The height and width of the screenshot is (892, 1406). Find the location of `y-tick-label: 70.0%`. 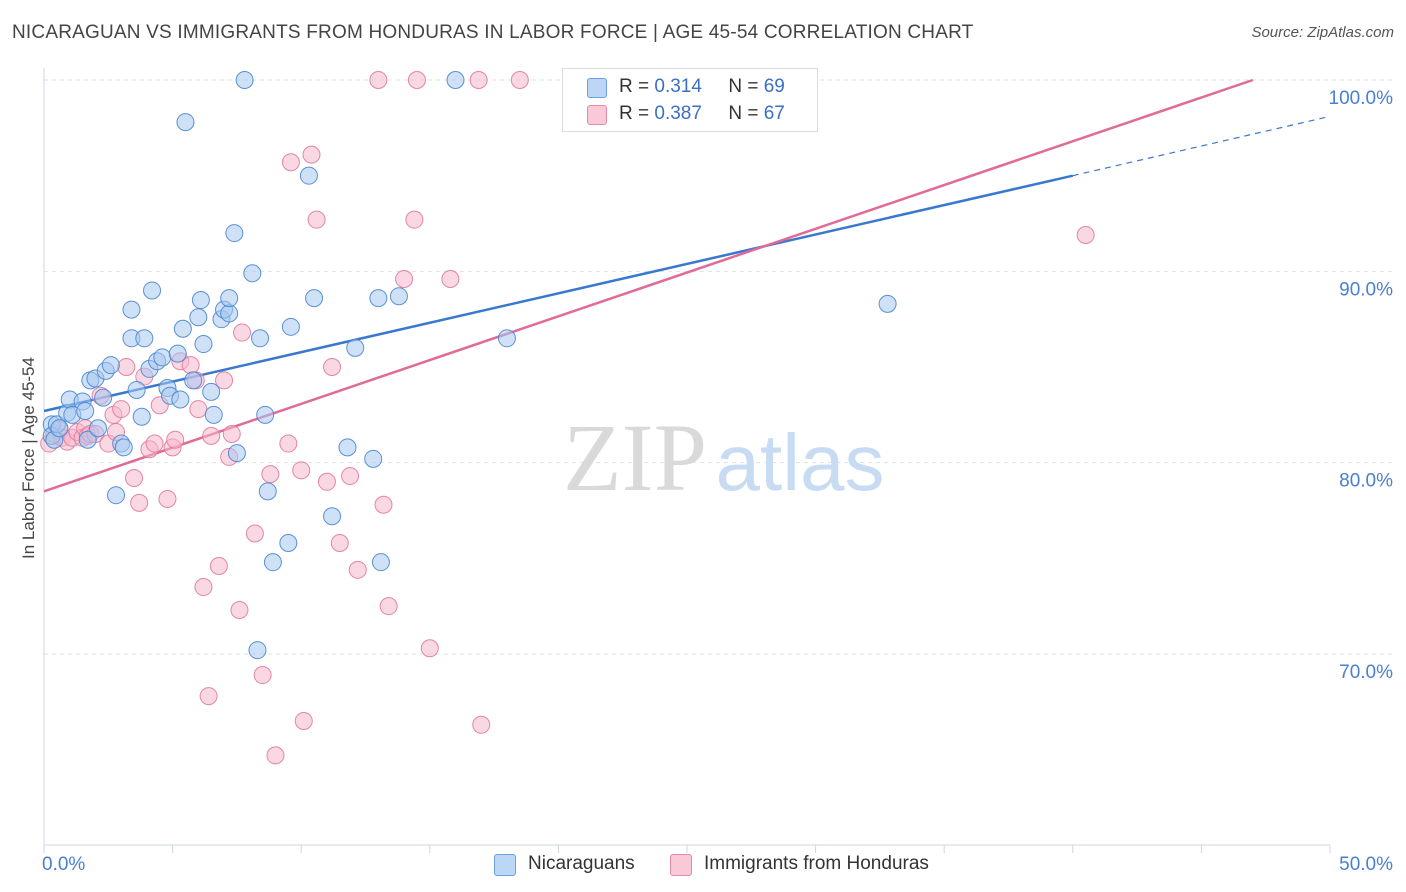

y-tick-label: 70.0% is located at coordinates (1366, 672).